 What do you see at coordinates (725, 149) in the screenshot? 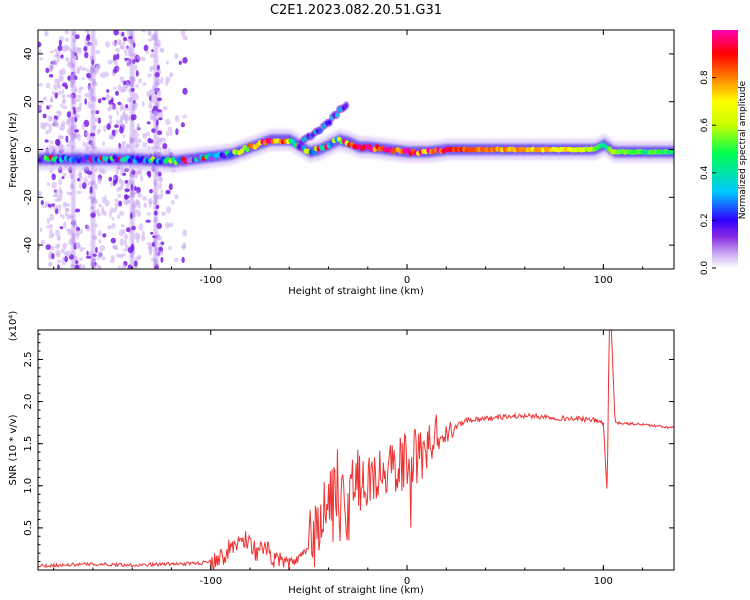
I see `colorbar-gradient` at bounding box center [725, 149].